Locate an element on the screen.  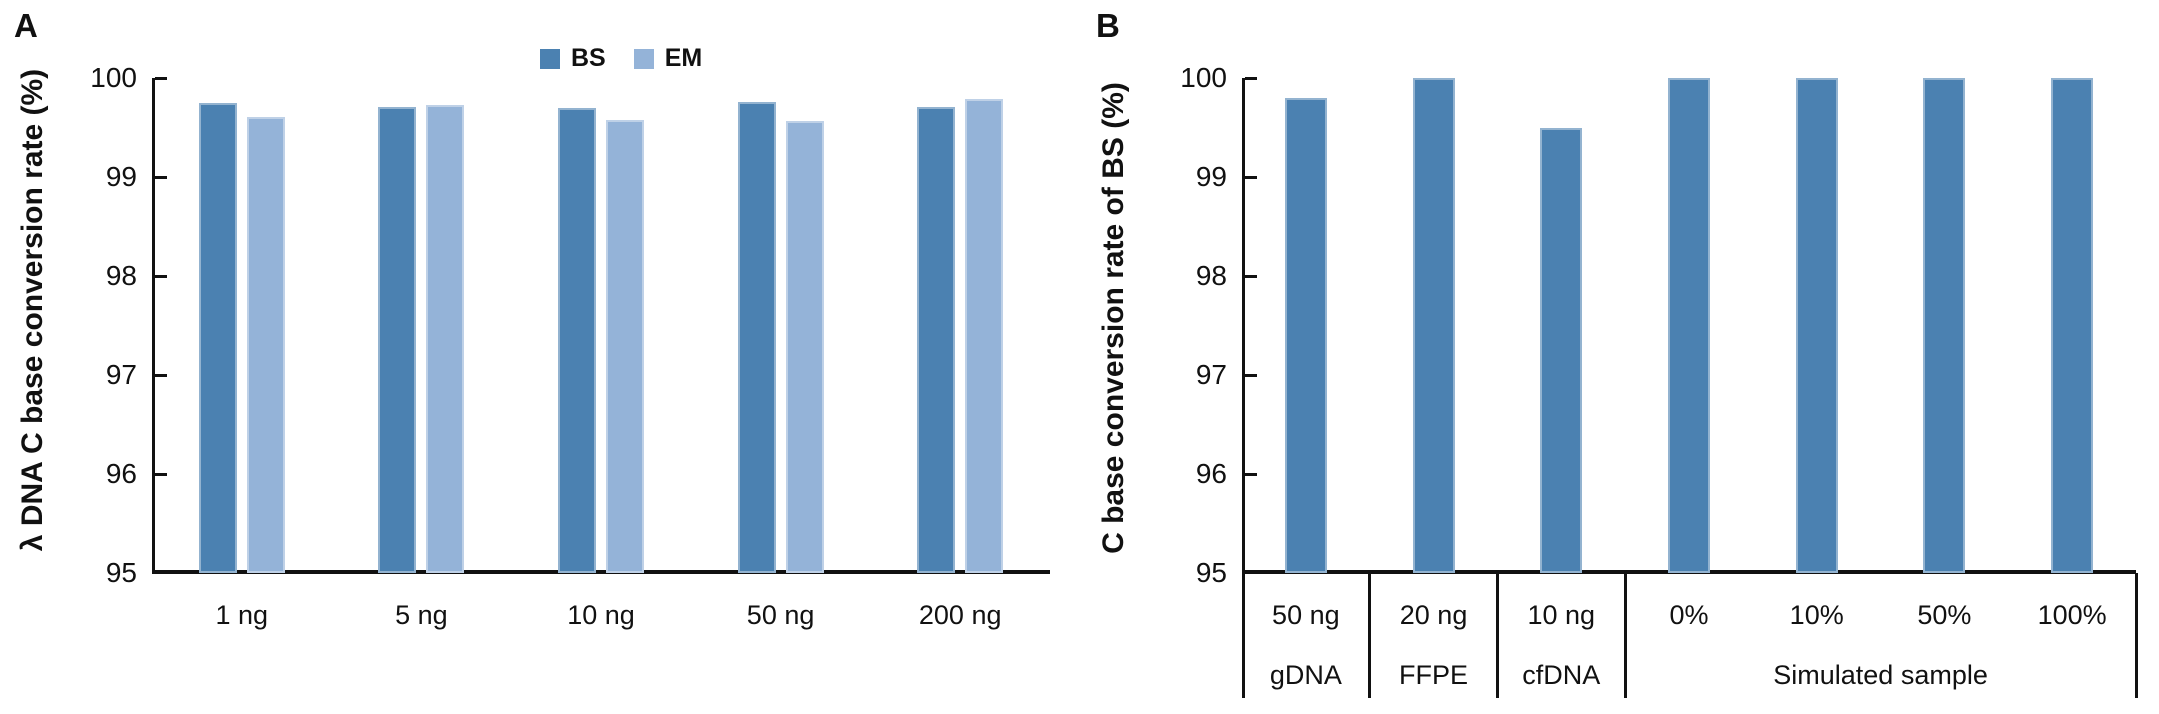
table-amount-label: 0% is located at coordinates (1689, 615).